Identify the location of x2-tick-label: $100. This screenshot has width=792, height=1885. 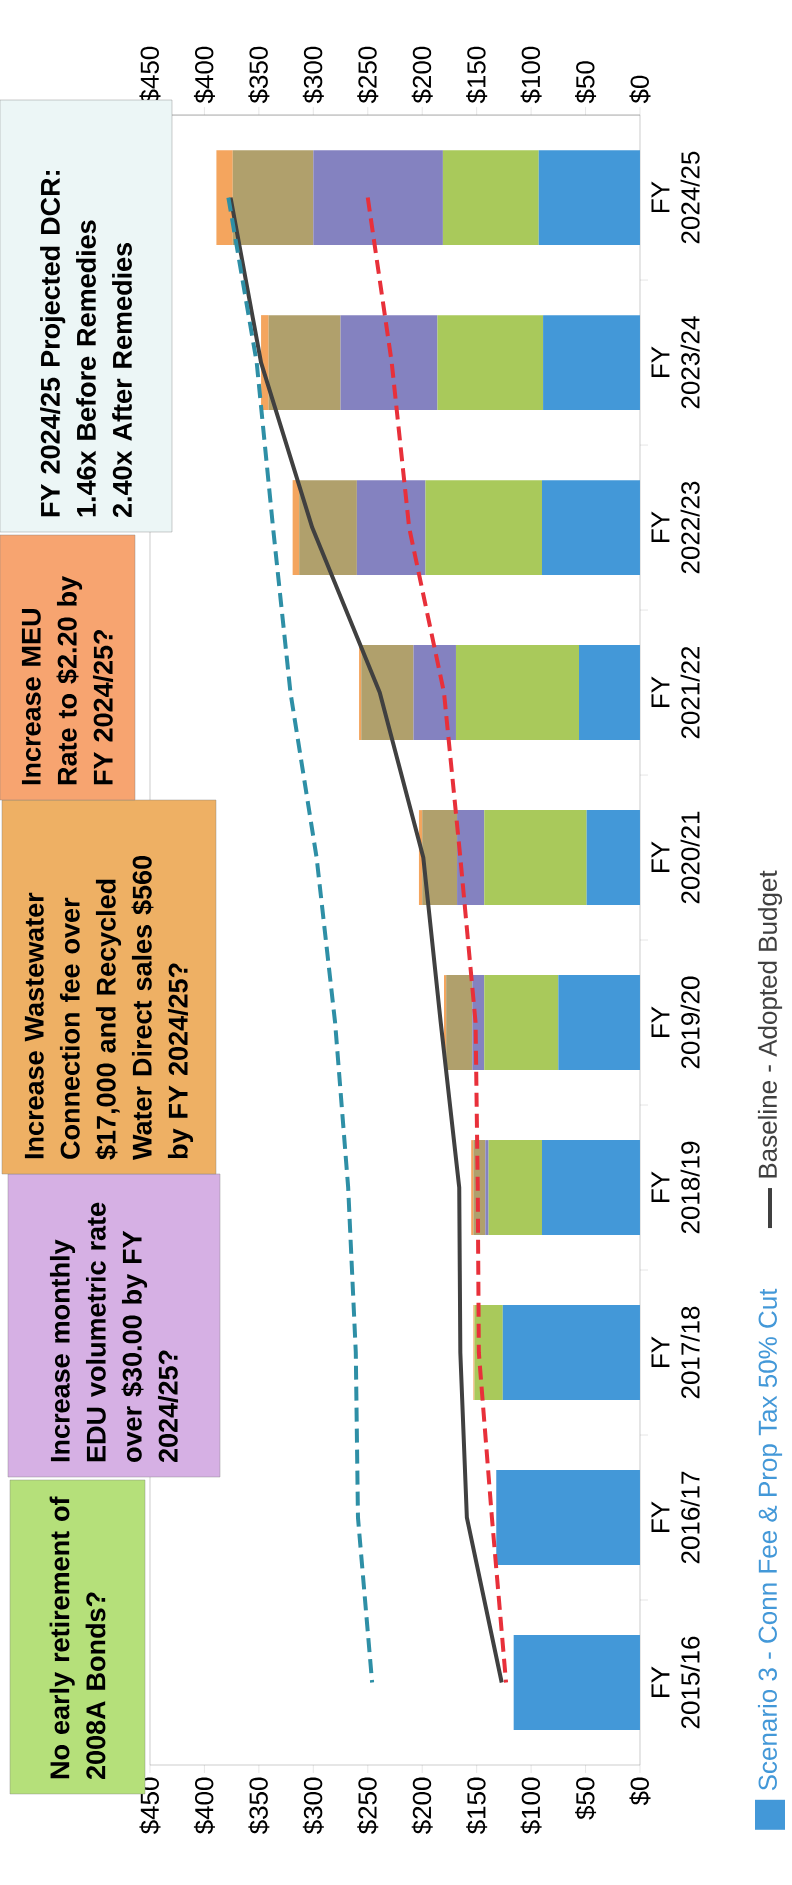
(531, 1806).